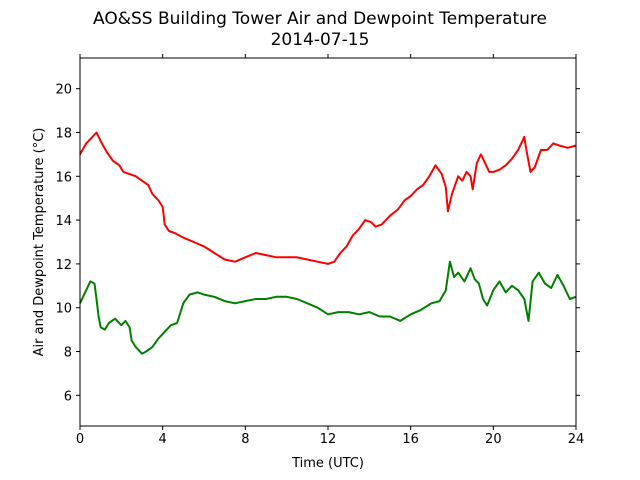 Image resolution: width=640 pixels, height=480 pixels. Describe the element at coordinates (410, 439) in the screenshot. I see `x-tick-label: 16` at that location.